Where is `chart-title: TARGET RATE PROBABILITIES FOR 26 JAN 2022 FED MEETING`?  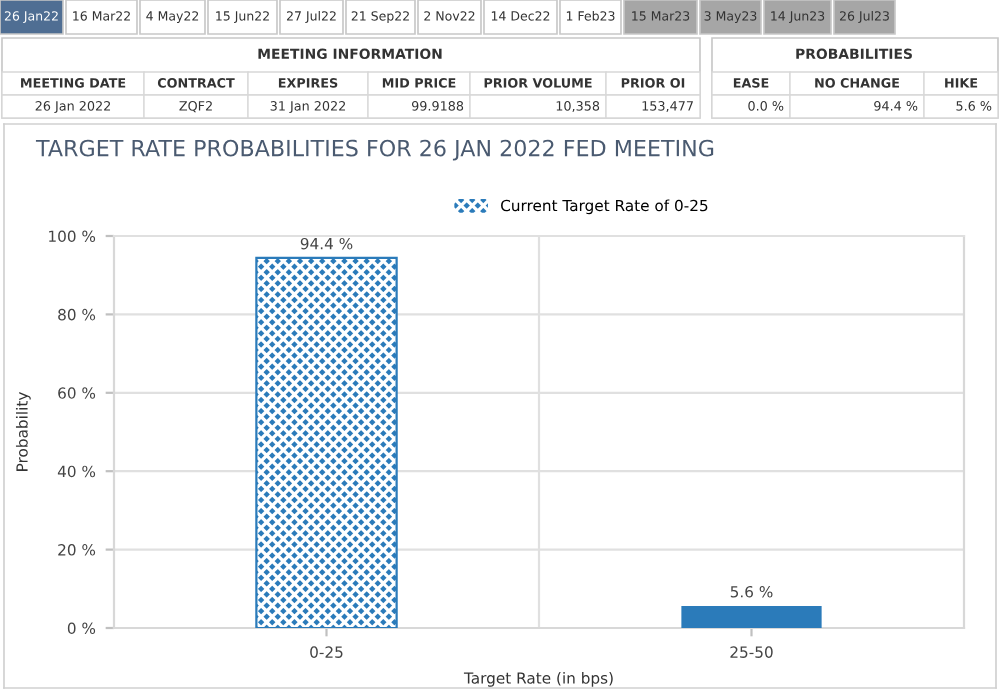 chart-title: TARGET RATE PROBABILITIES FOR 26 JAN 2022 FED MEETING is located at coordinates (374, 150).